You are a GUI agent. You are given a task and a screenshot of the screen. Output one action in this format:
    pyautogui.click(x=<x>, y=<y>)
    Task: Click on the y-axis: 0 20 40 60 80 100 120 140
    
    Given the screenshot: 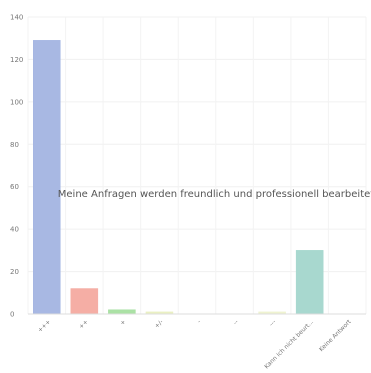 What is the action you would take?
    pyautogui.click(x=16, y=166)
    